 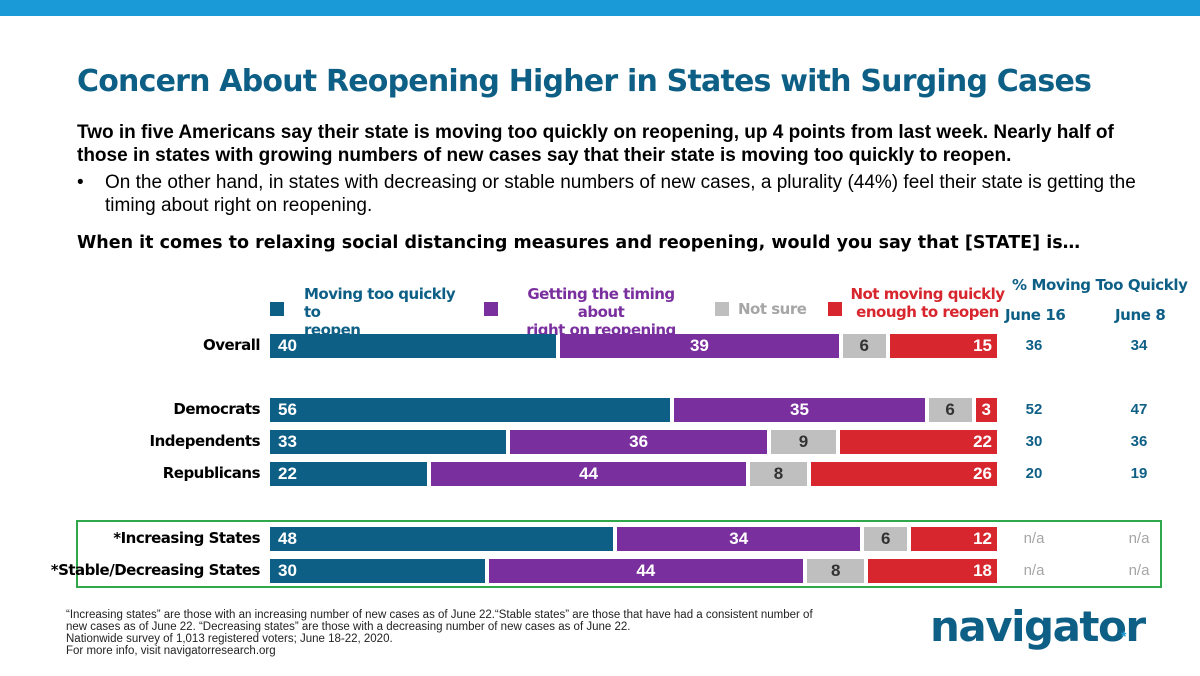 What do you see at coordinates (600, 8) in the screenshot?
I see `top-accent-bar` at bounding box center [600, 8].